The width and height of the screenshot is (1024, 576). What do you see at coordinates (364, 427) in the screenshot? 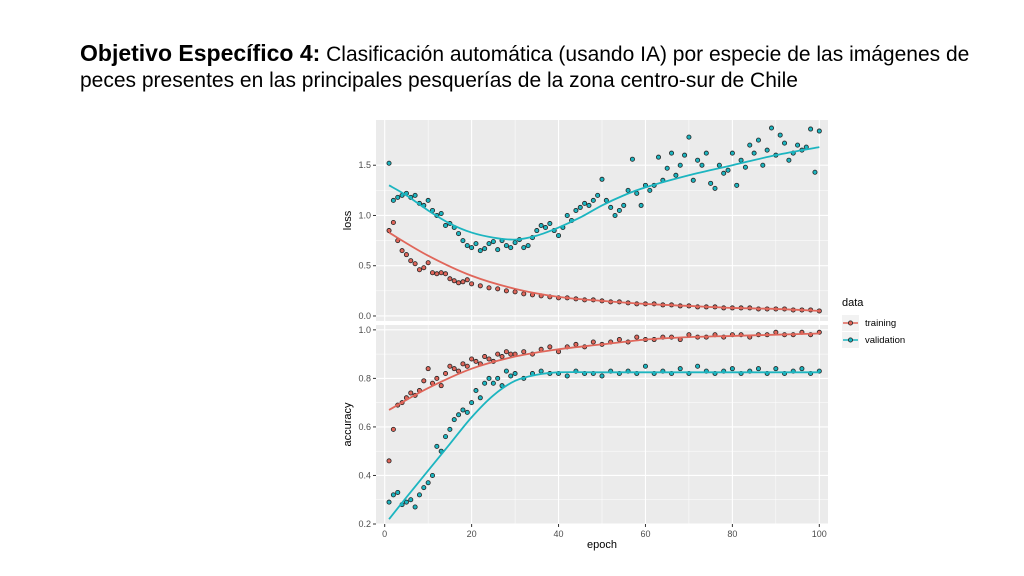
I see `y-tick-label: 0.6` at bounding box center [364, 427].